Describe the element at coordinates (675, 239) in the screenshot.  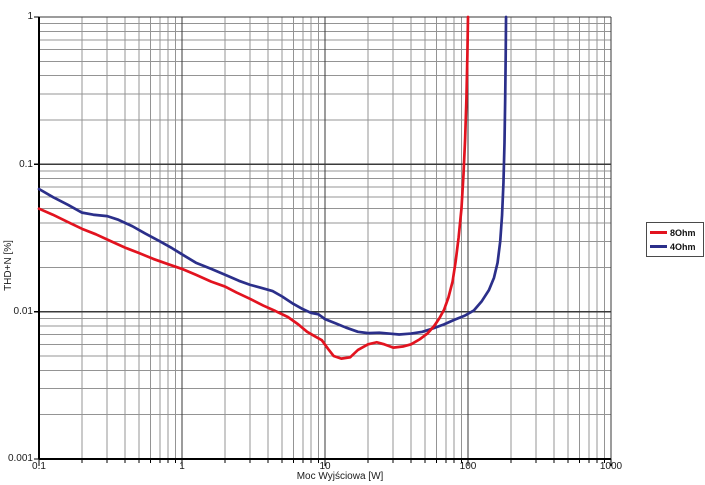
I see `legend: 8Ohm 4Ohm` at that location.